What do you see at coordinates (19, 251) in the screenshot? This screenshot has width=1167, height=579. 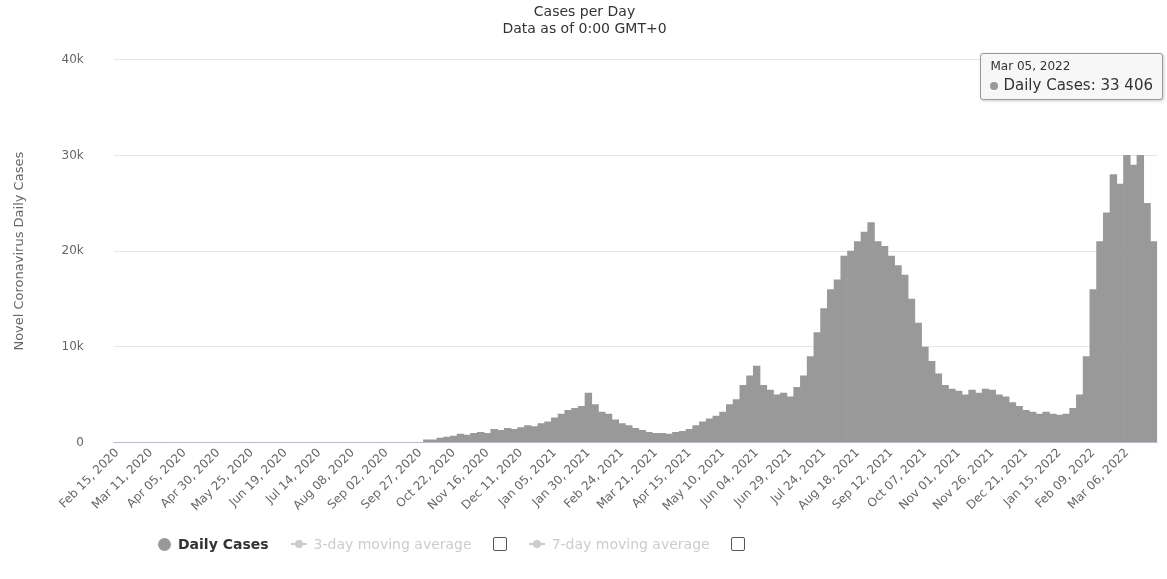 I see `y-axis-title: Novel Coronavirus Daily Cases` at bounding box center [19, 251].